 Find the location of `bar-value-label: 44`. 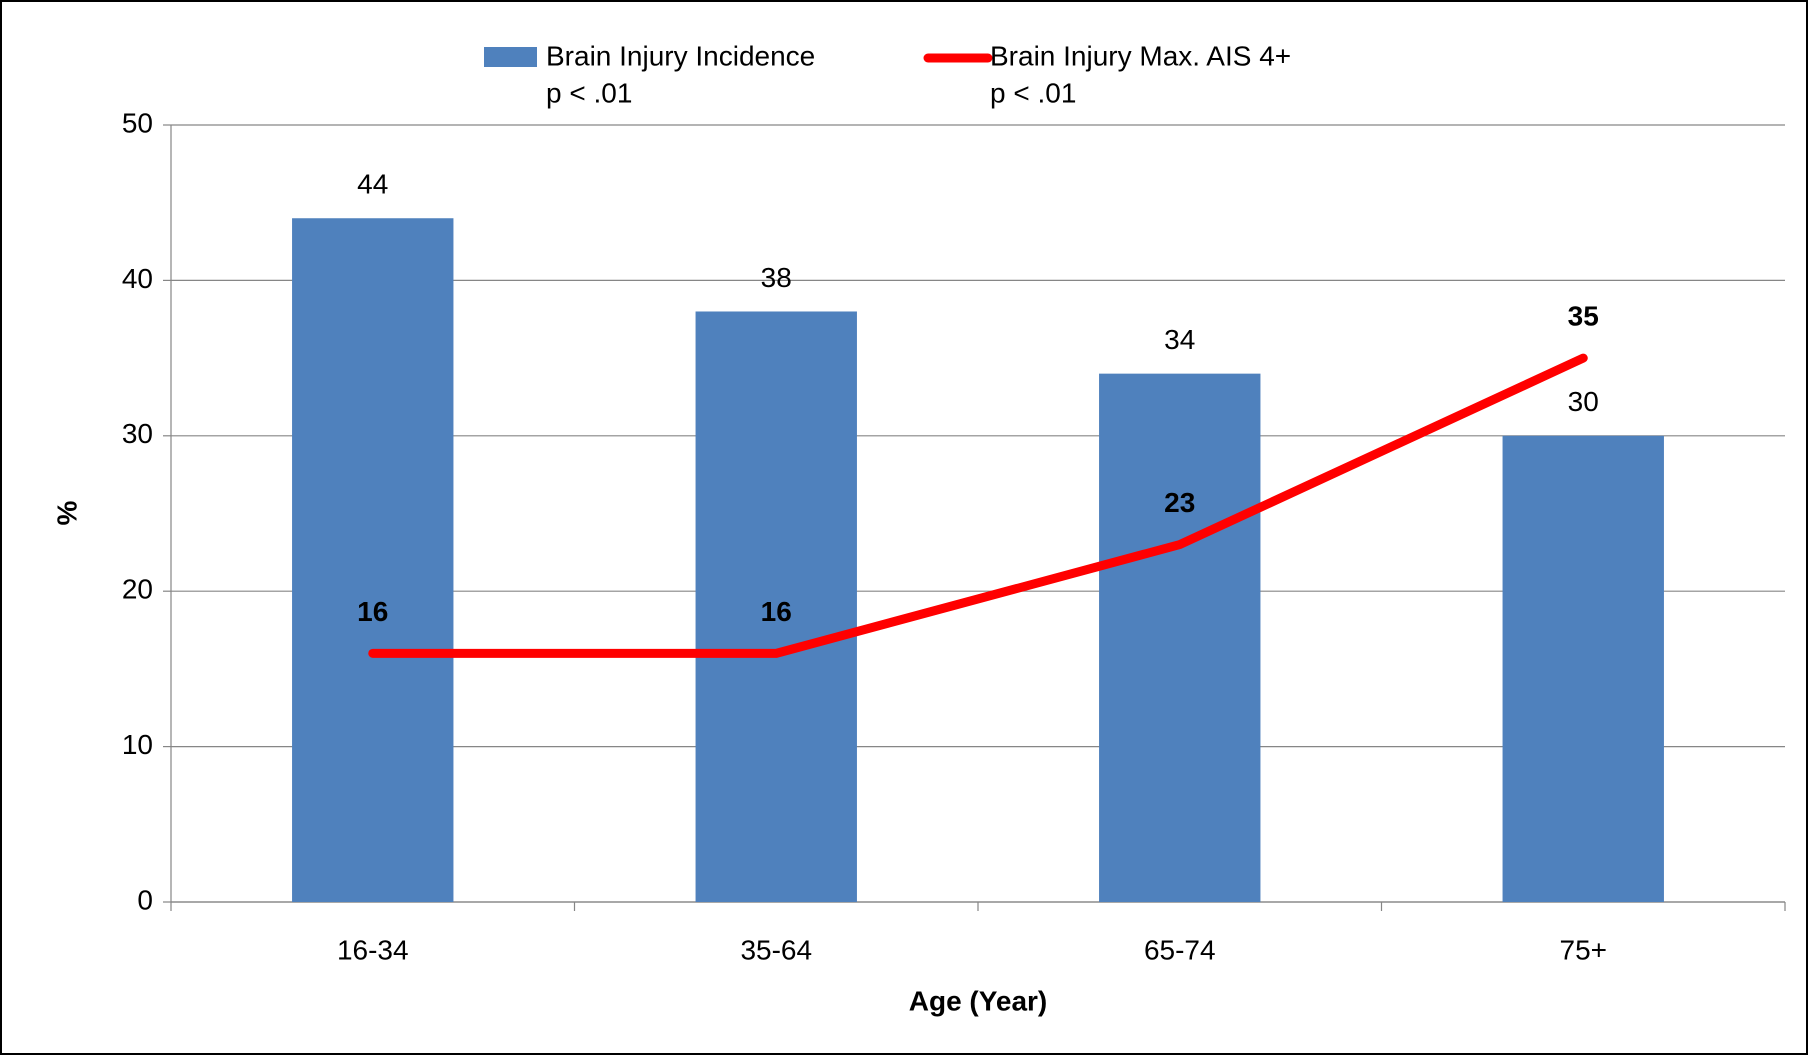

bar-value-label: 44 is located at coordinates (372, 184).